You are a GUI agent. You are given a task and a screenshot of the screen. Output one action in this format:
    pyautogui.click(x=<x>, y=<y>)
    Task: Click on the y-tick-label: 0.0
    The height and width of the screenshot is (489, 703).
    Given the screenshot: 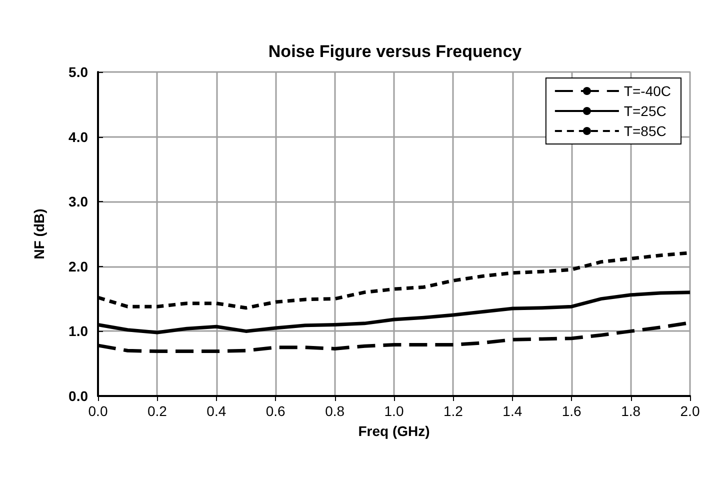 What is the action you would take?
    pyautogui.click(x=78, y=396)
    